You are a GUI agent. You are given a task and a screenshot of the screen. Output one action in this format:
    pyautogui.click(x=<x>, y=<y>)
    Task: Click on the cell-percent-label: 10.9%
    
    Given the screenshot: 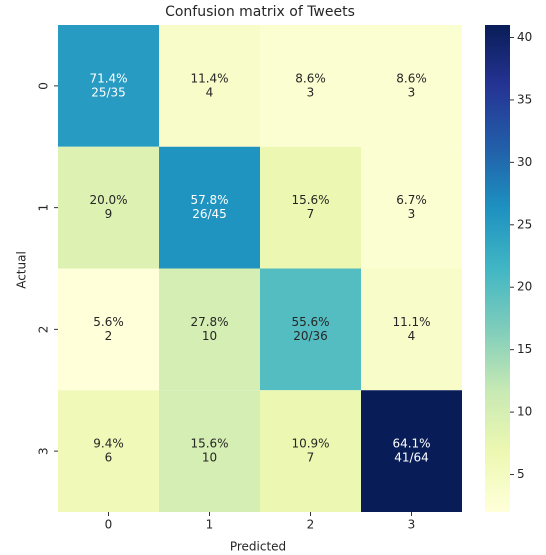 What is the action you would take?
    pyautogui.click(x=310, y=444)
    